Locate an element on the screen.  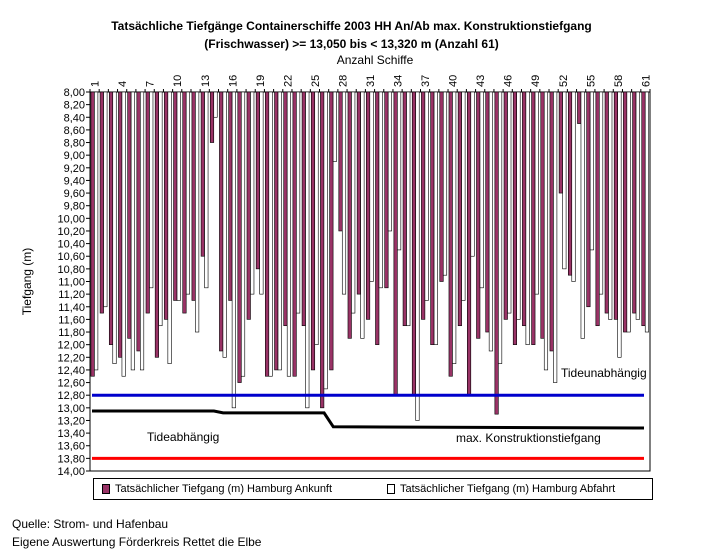
x-tick-label: 28 is located at coordinates (343, 81).